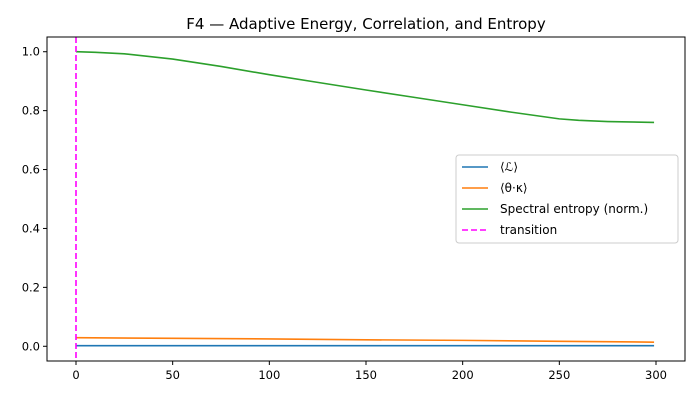 This screenshot has height=400, width=700. Describe the element at coordinates (366, 375) in the screenshot. I see `x-tick-label: 150` at that location.